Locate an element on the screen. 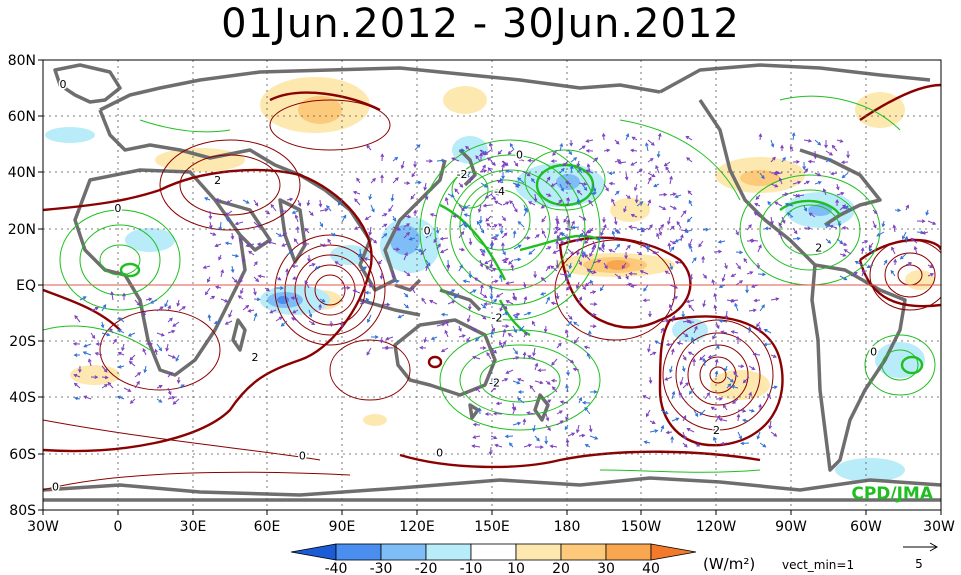  contour-label-positive: 0 is located at coordinates (427, 230).